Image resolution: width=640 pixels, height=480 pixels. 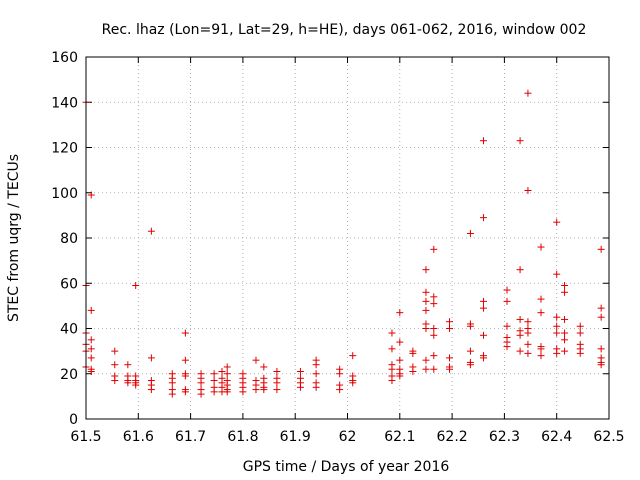 What do you see at coordinates (346, 467) in the screenshot?
I see `x-axis-title: GPS time / Days of year 2016` at bounding box center [346, 467].